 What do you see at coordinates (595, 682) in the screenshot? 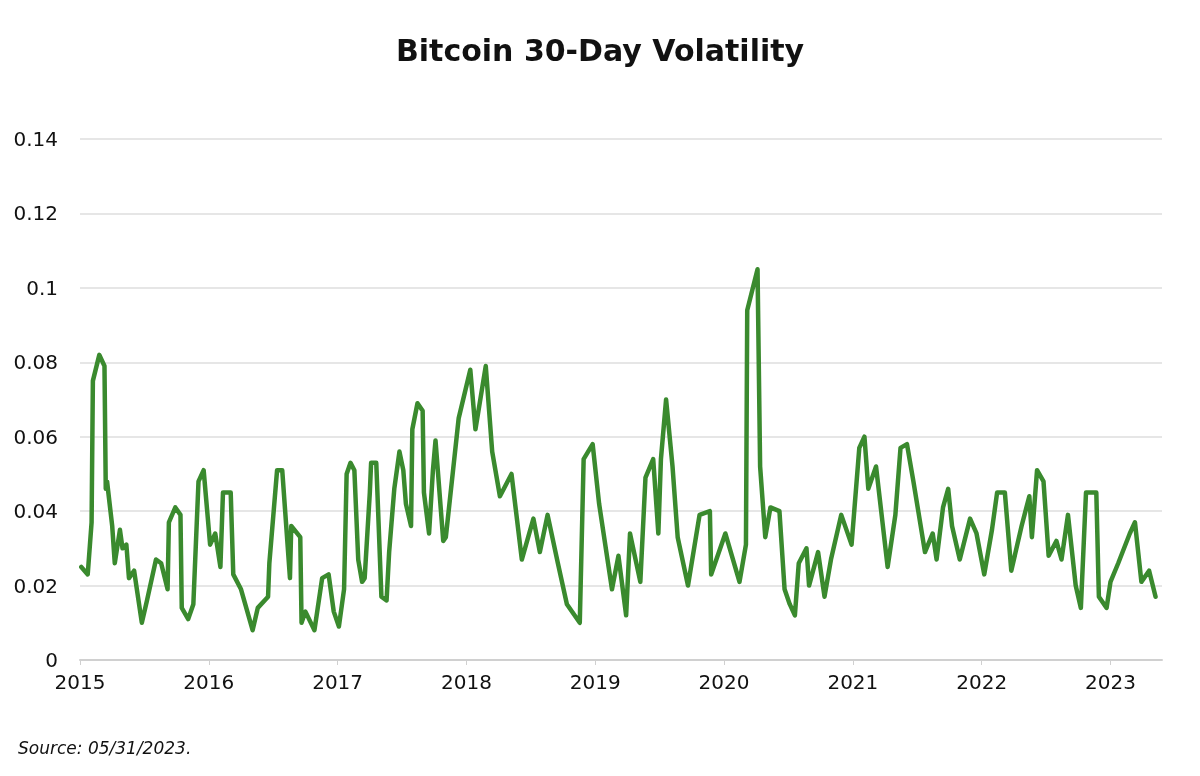
I see `x-tick-label: 2019` at bounding box center [595, 682].